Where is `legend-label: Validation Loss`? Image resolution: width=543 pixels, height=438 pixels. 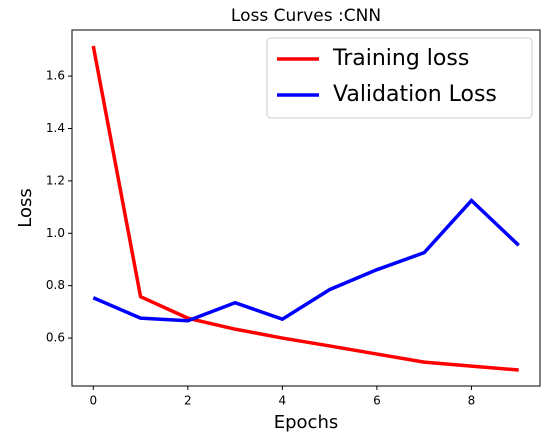
legend-label: Validation Loss is located at coordinates (415, 94).